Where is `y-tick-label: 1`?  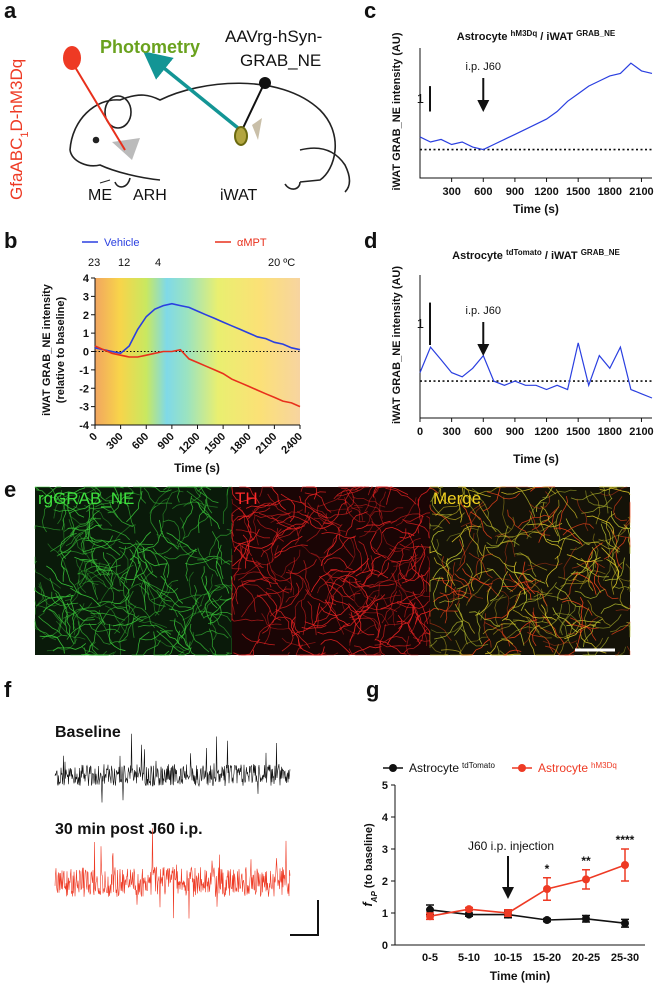
y-tick-label: 1 is located at coordinates (86, 334).